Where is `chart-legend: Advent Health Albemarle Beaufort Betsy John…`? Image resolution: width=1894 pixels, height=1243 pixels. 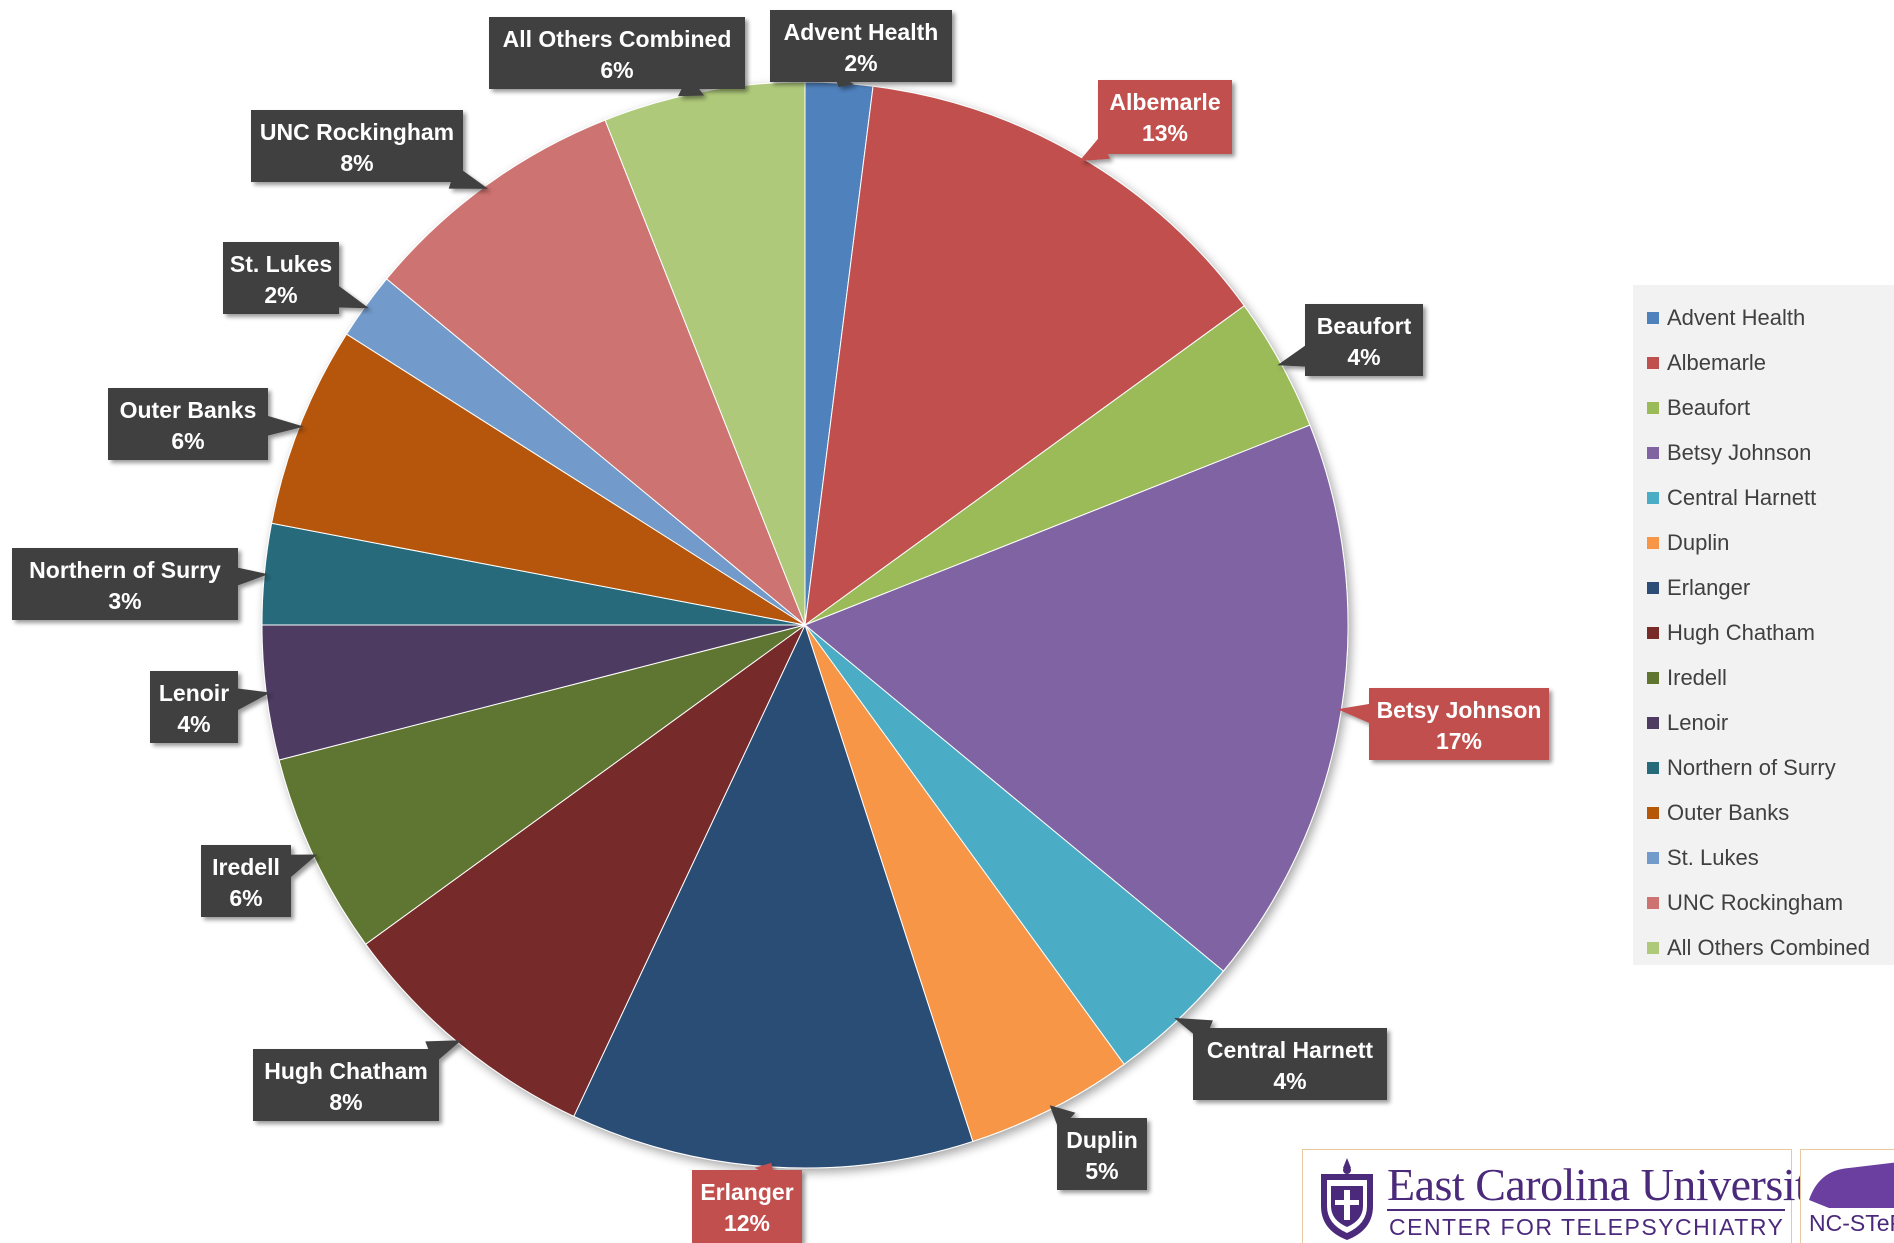 chart-legend: Advent Health Albemarle Beaufort Betsy John… is located at coordinates (1763, 625).